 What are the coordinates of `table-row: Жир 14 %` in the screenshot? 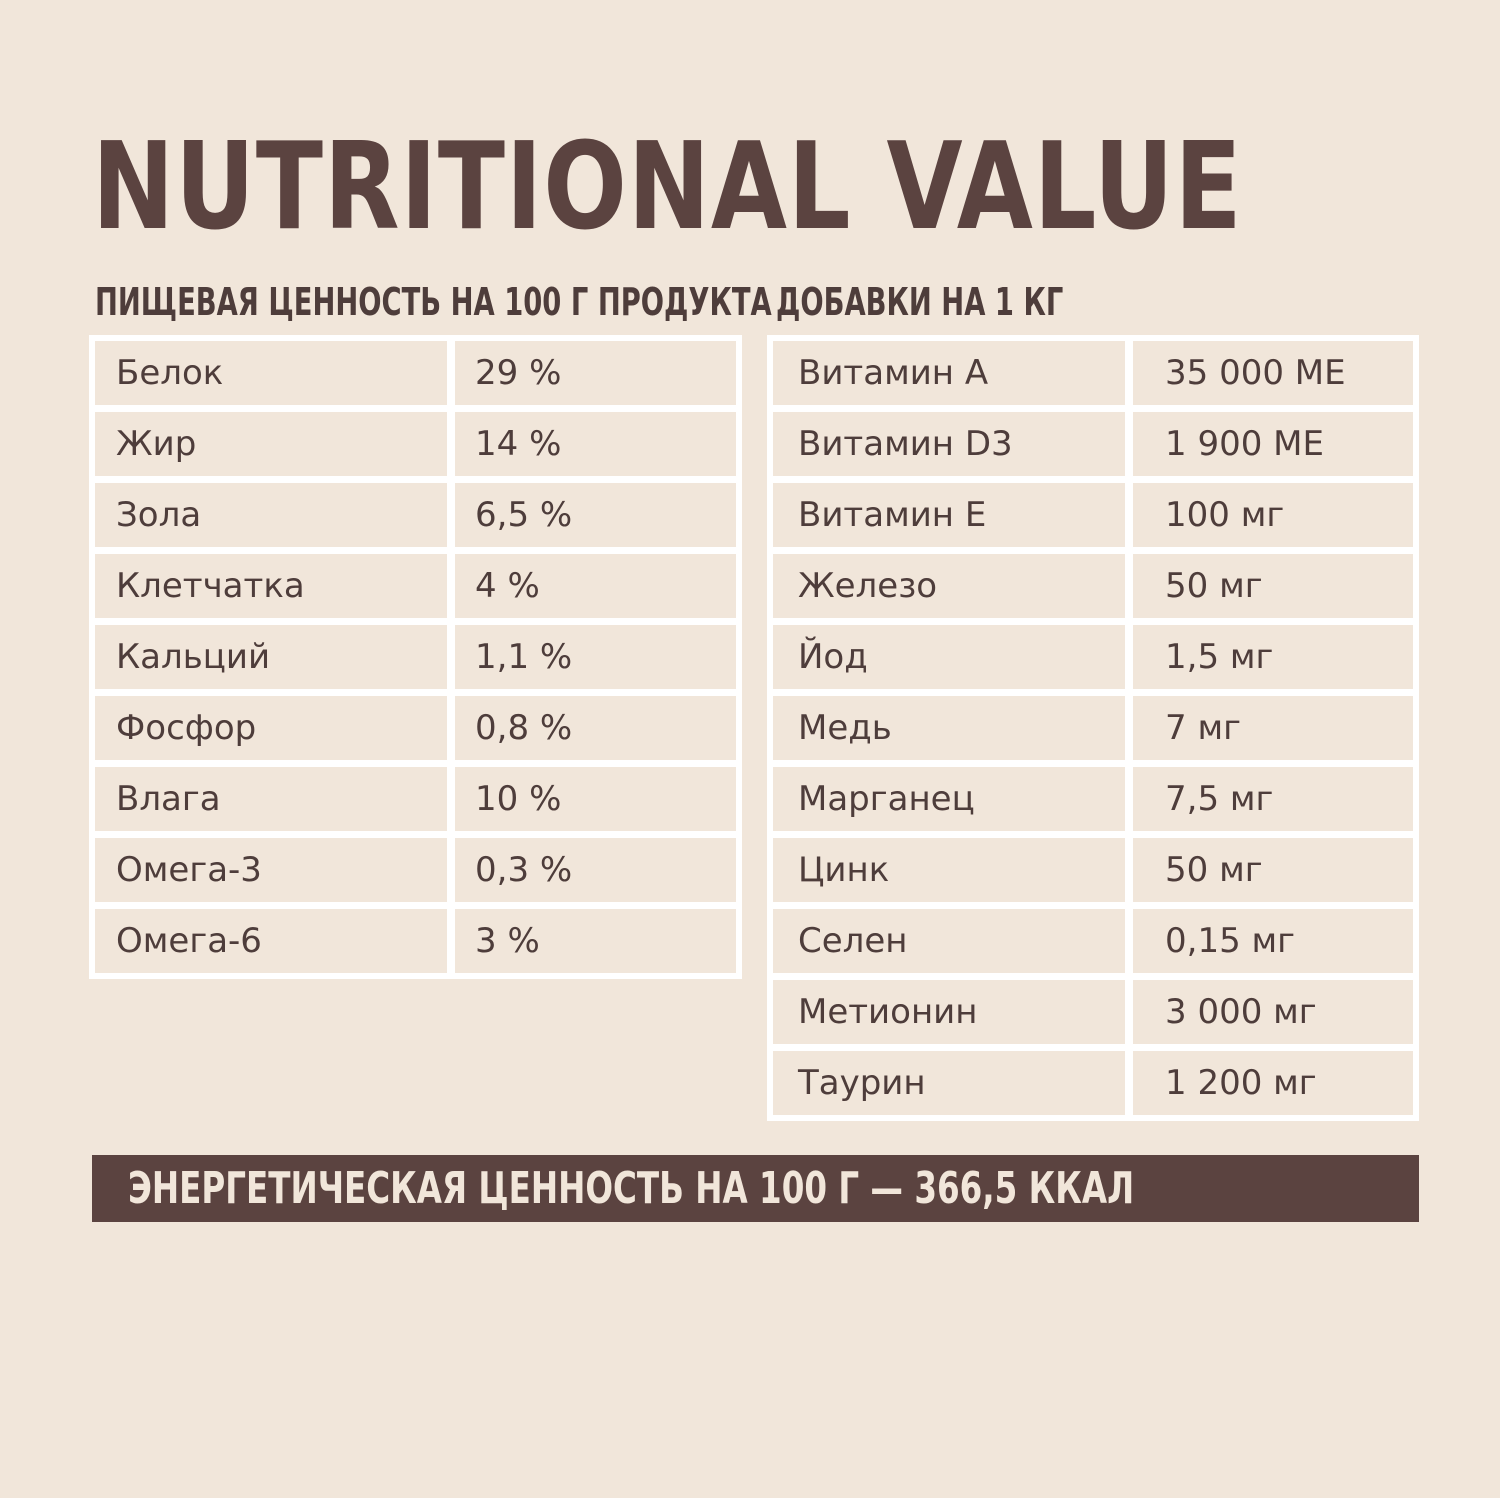 It's located at (415, 444).